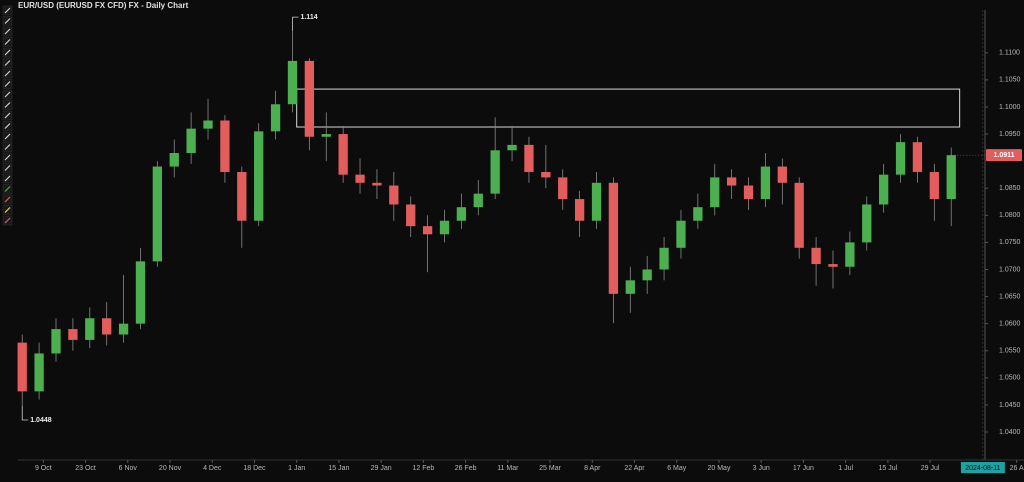 The width and height of the screenshot is (1024, 482). I want to click on crosshair-label: 2024-08-11, so click(982, 468).